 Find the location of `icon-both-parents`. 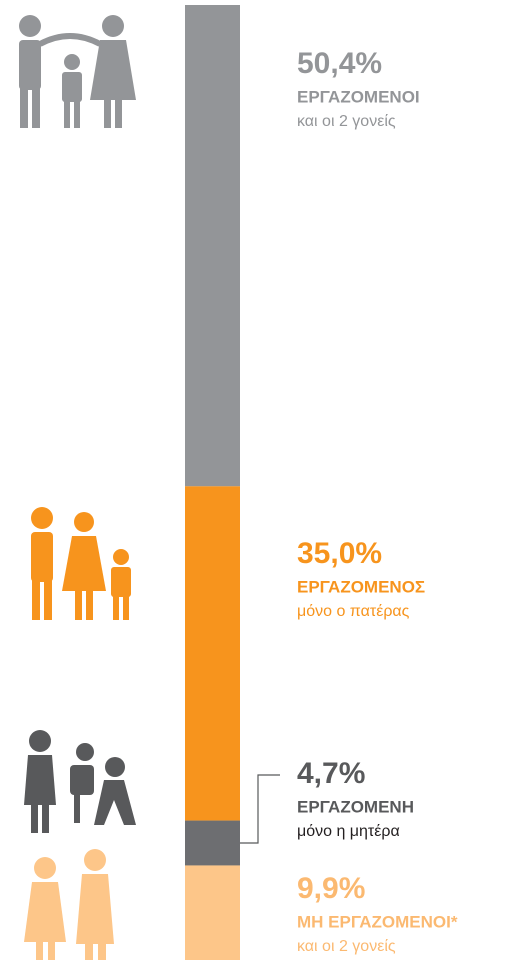

icon-both-parents is located at coordinates (77, 71).